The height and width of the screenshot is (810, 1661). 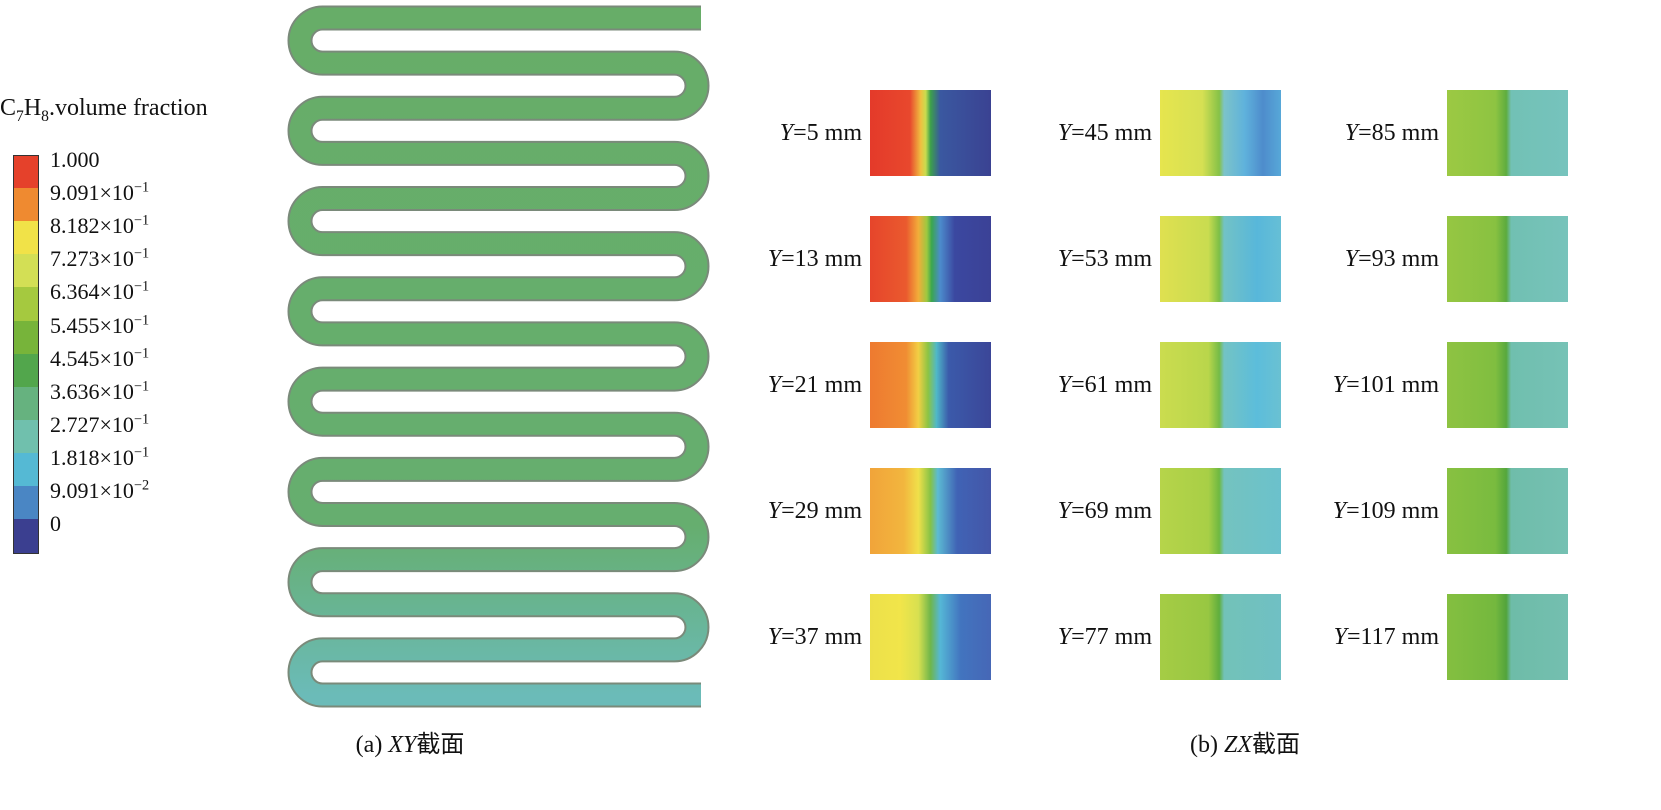 I want to click on section-label: Y=109 mm, so click(x=1386, y=511).